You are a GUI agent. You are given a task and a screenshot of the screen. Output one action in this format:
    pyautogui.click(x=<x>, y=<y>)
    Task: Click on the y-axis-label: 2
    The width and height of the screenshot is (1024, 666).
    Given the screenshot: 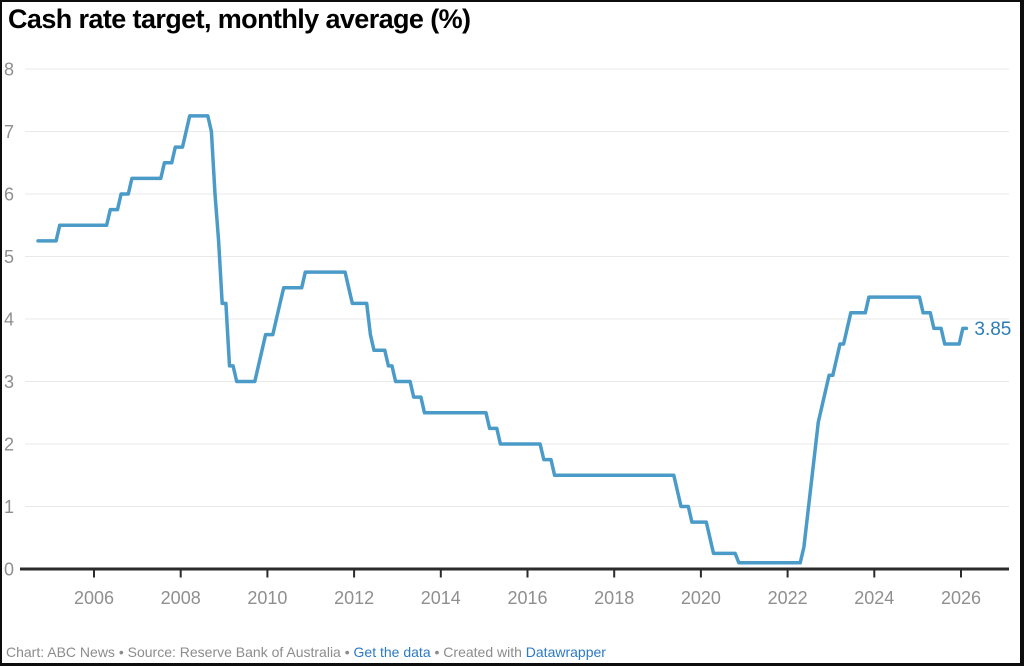 What is the action you would take?
    pyautogui.click(x=9, y=445)
    